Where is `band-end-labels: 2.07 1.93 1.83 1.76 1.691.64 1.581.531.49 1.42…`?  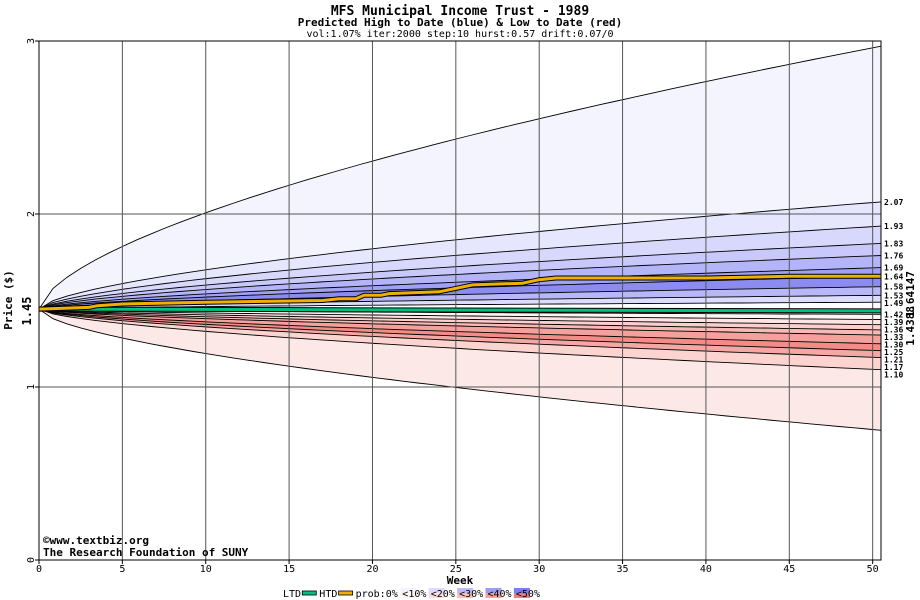 band-end-labels: 2.07 1.93 1.83 1.76 1.691.64 1.581.531.49 1.42… is located at coordinates (893, 288).